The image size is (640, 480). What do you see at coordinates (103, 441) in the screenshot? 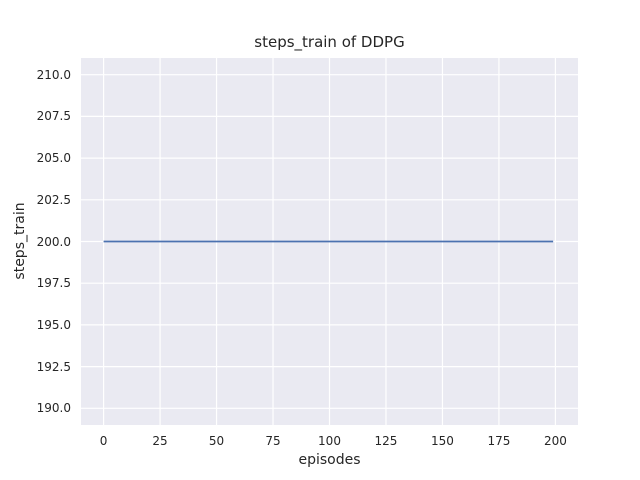
I see `x-tick-label: 0` at bounding box center [103, 441].